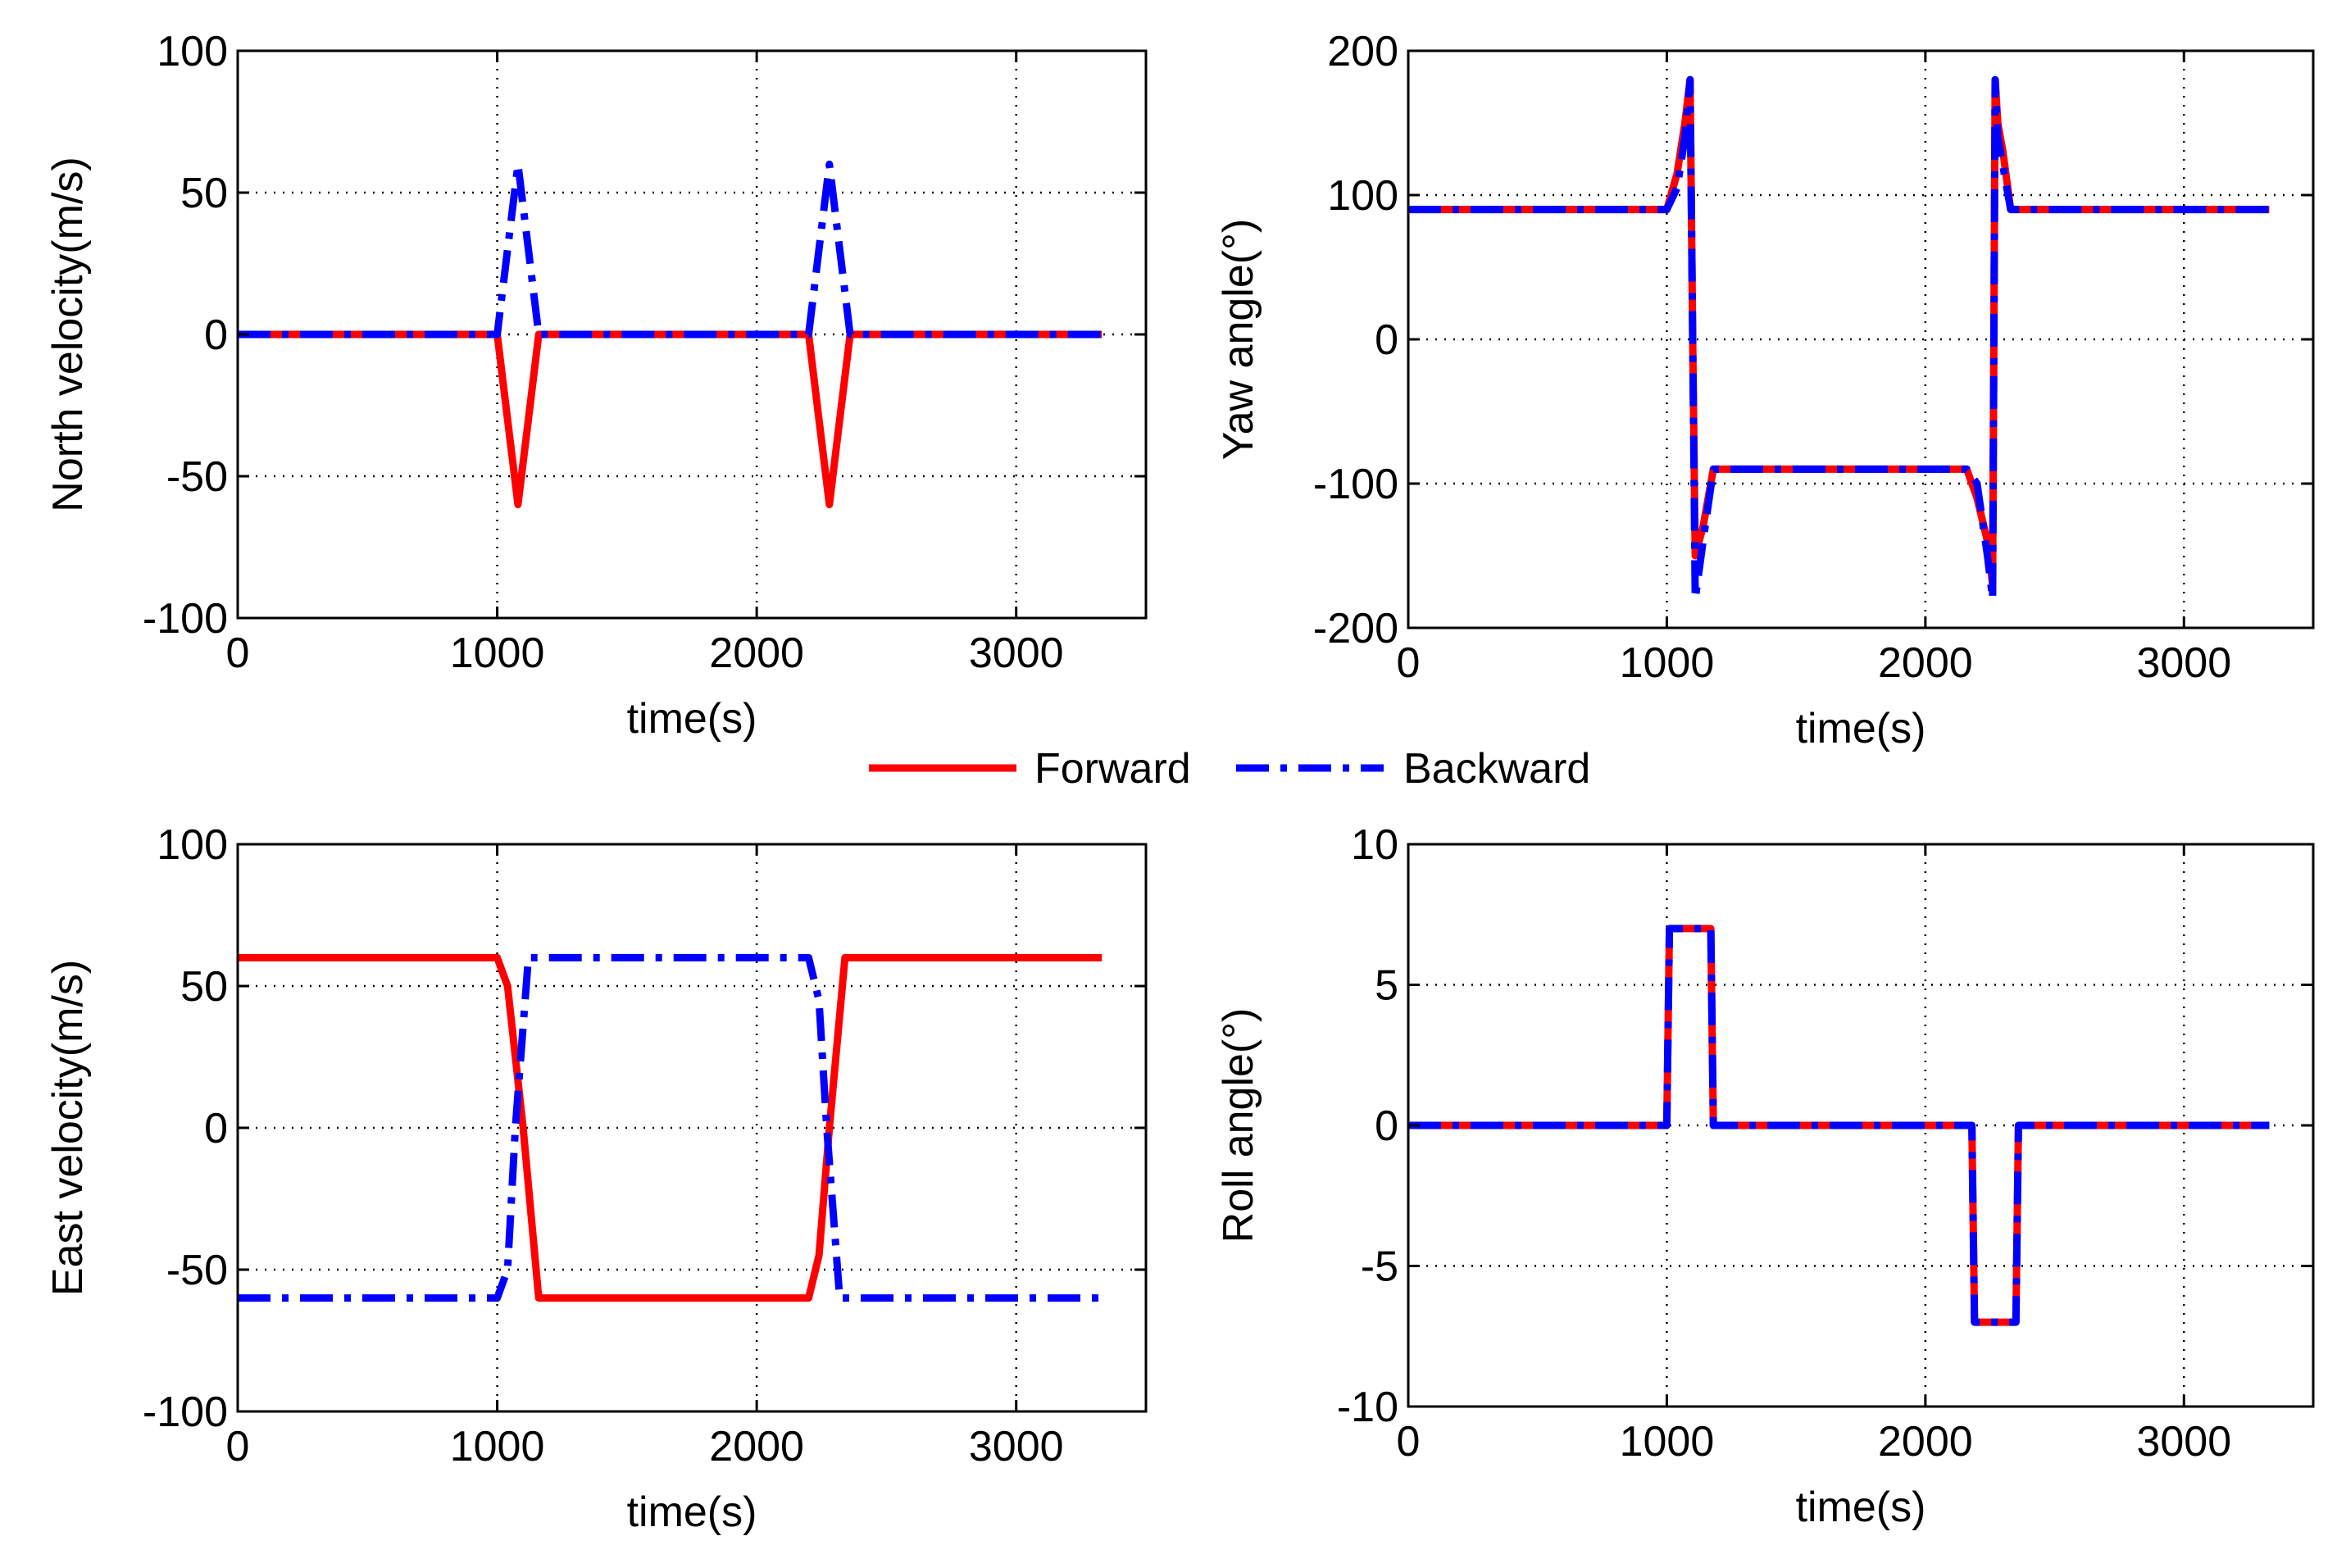 This screenshot has width=2346, height=1568. Describe the element at coordinates (1355, 628) in the screenshot. I see `y-tick-label: -200` at that location.